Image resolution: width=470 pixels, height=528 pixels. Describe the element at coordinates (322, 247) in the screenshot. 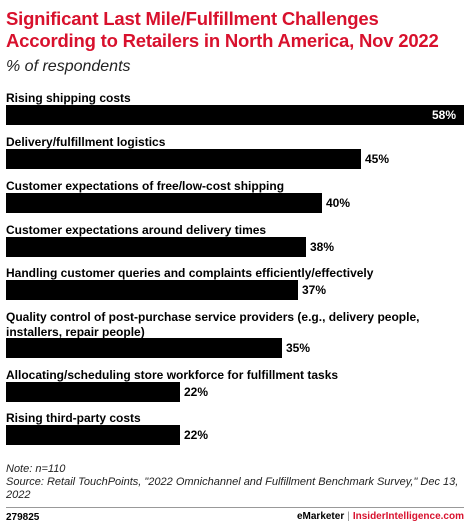

I see `value-label: 38%` at that location.